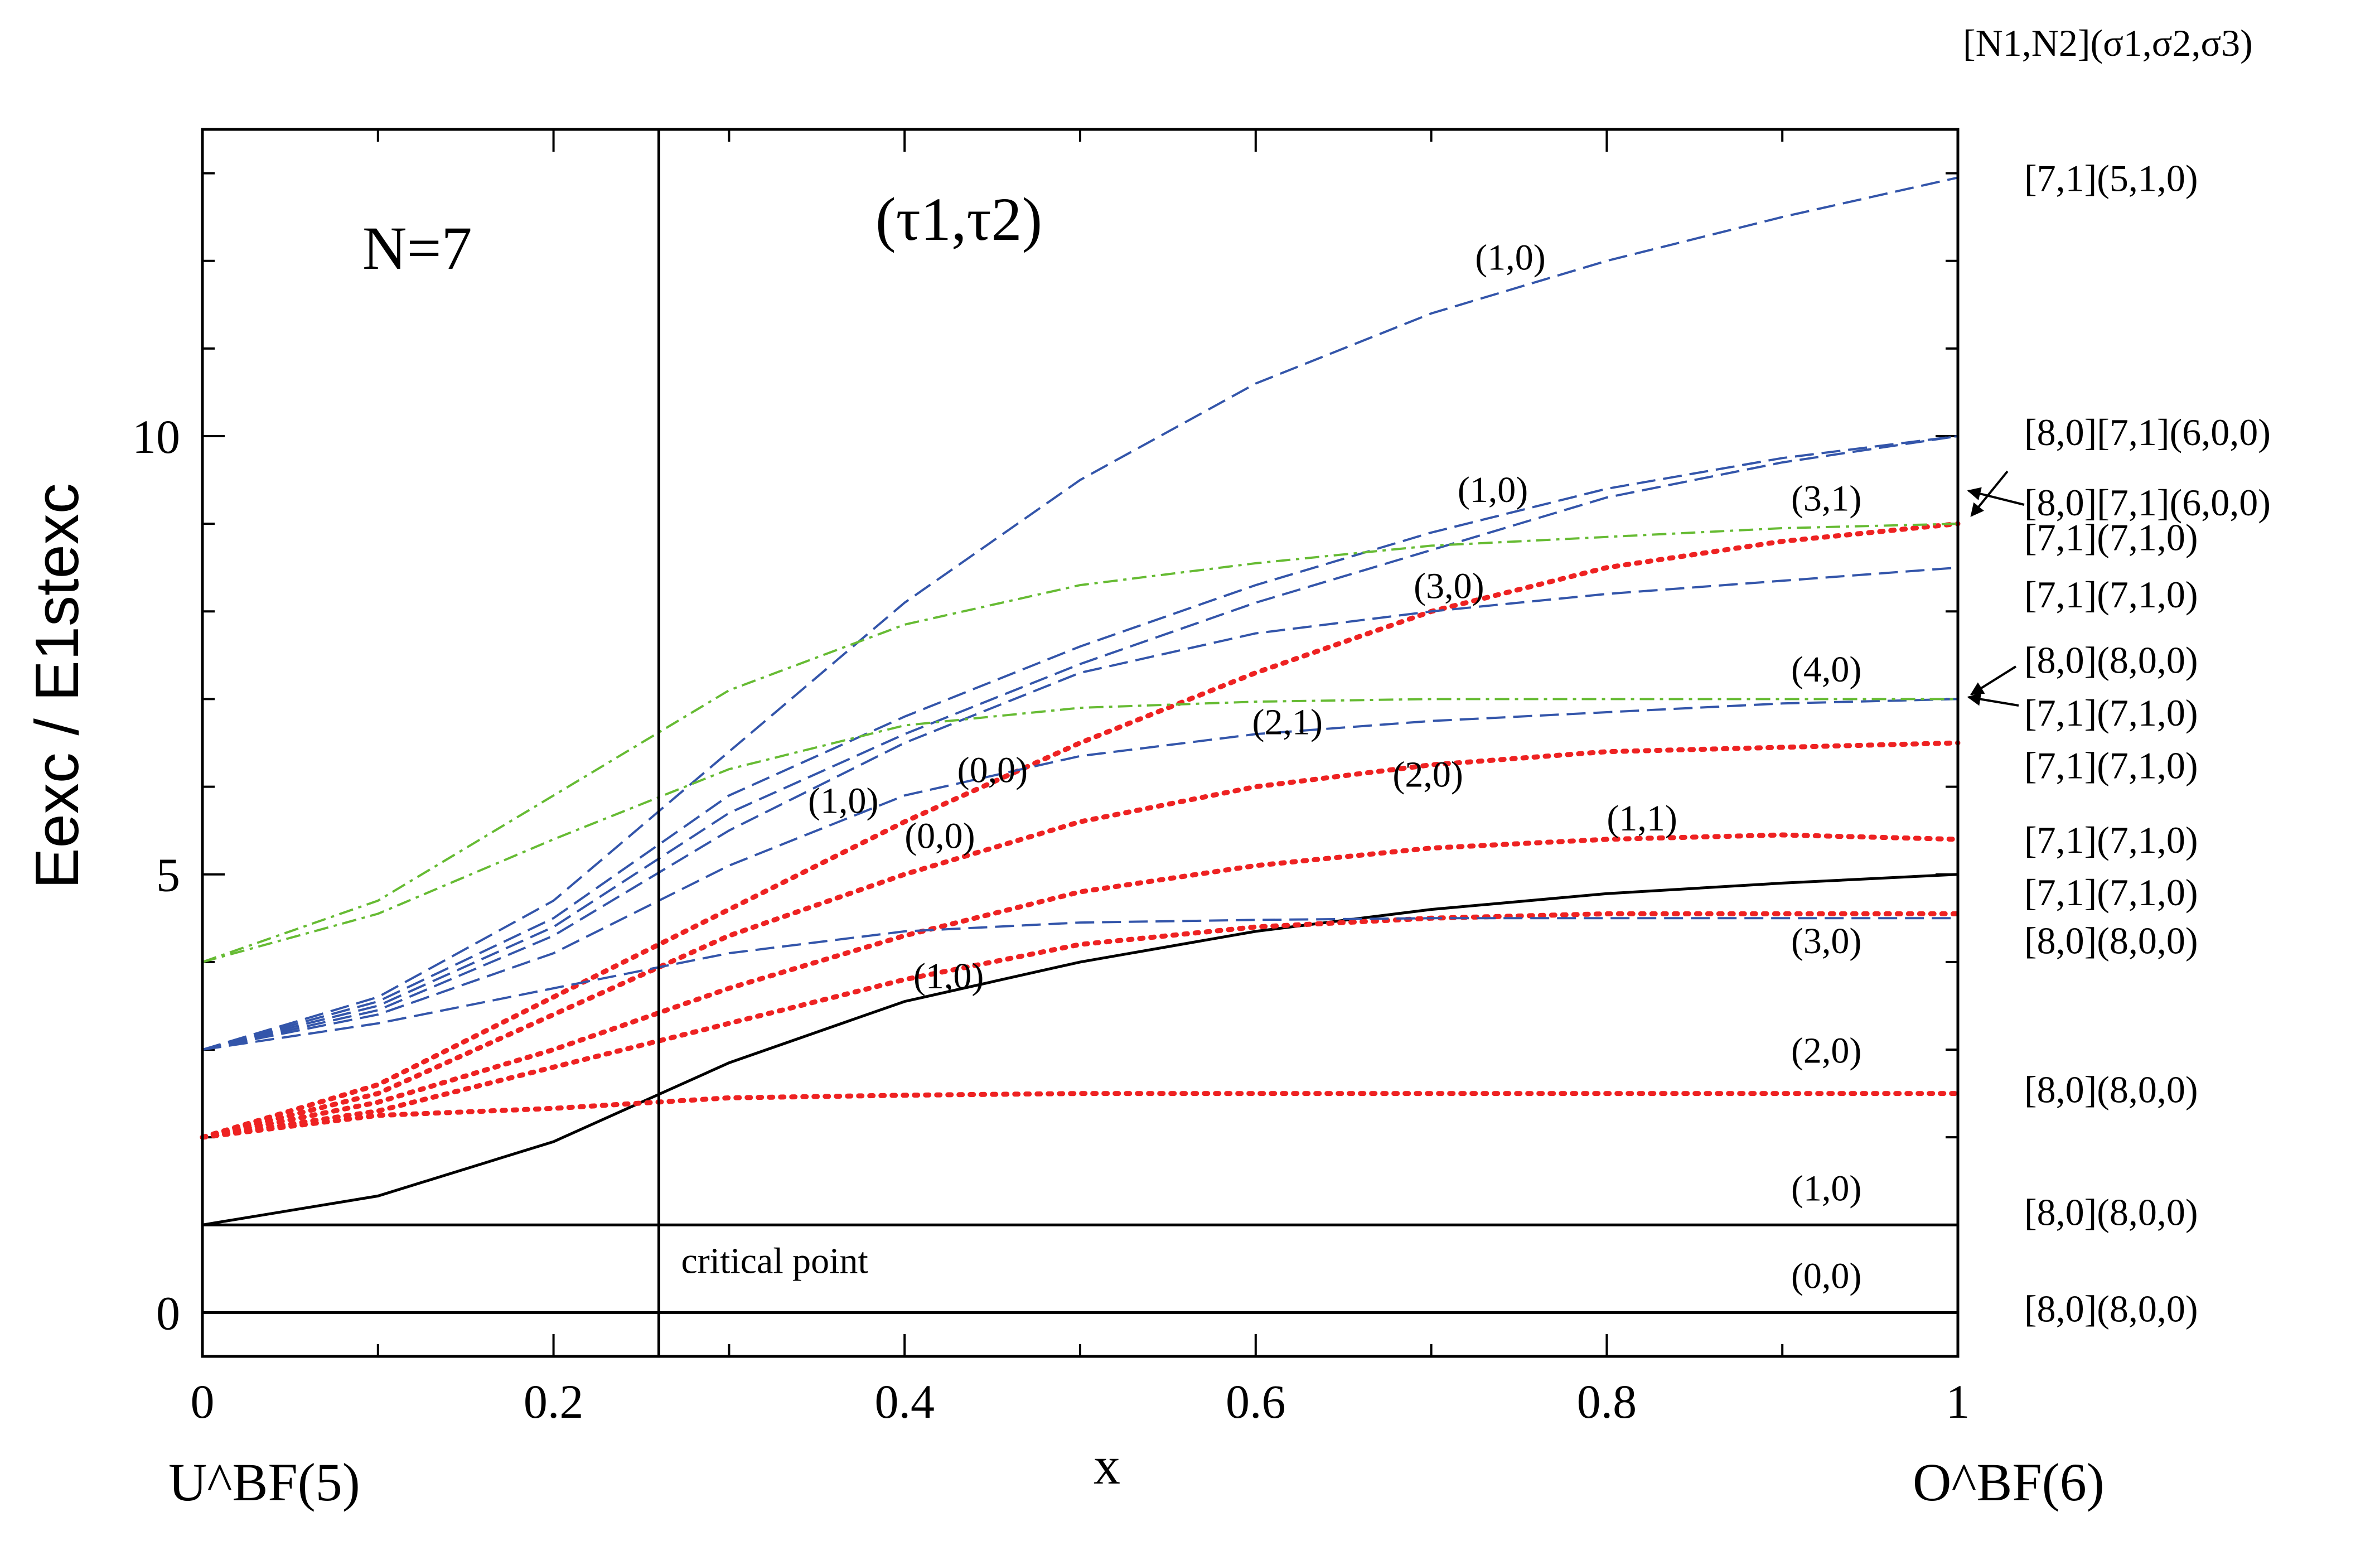  I want to click on series-line-1-1-red, so click(1080, 986).